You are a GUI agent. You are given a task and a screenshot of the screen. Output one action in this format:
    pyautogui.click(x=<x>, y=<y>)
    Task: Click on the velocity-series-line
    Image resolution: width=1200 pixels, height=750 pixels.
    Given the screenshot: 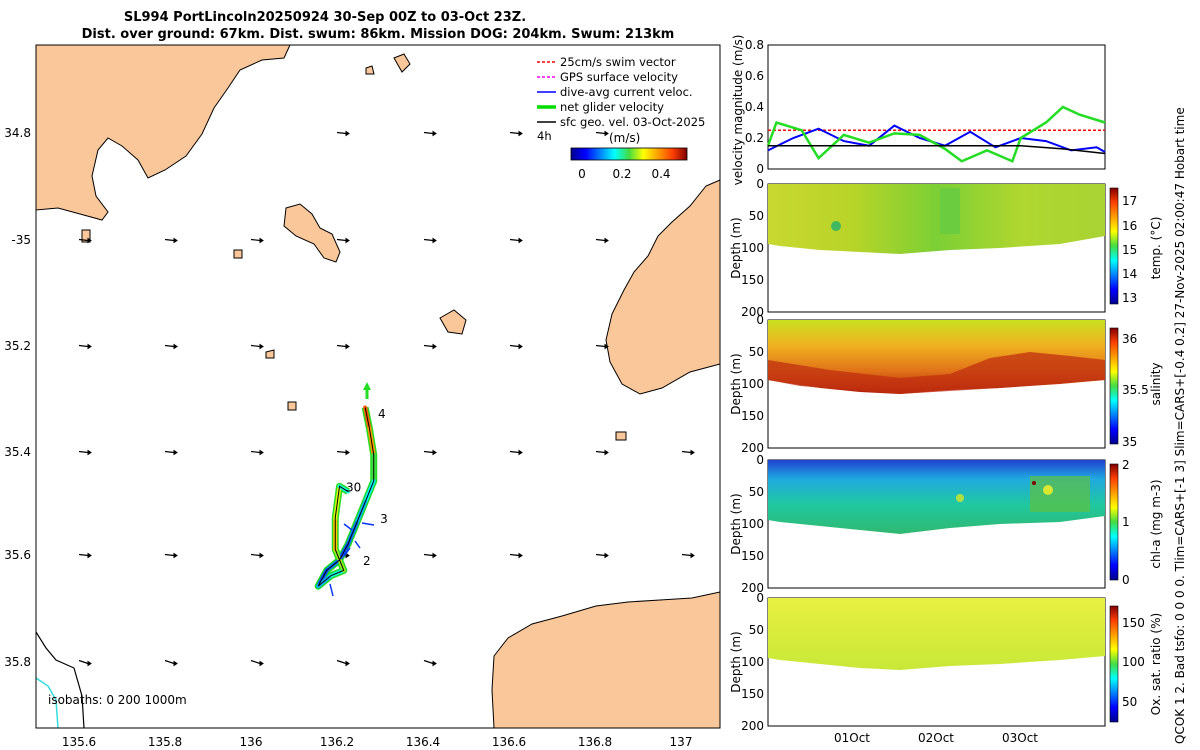 What is the action you would take?
    pyautogui.click(x=937, y=150)
    